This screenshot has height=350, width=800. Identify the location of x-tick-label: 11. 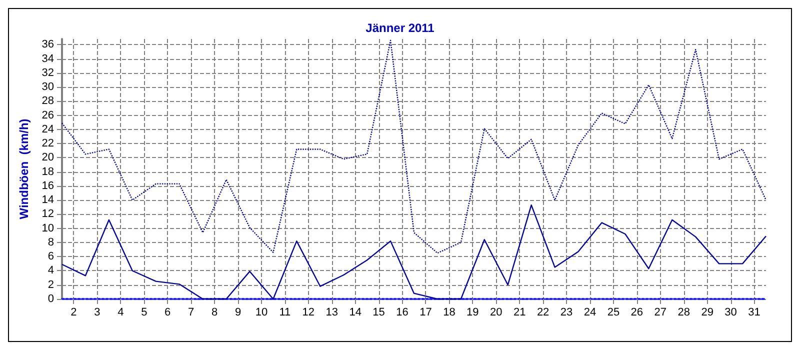
(285, 312).